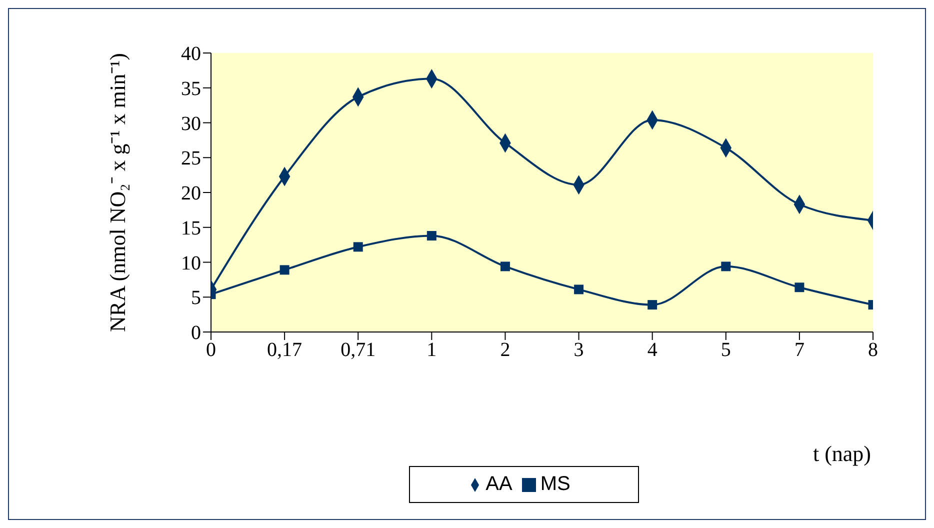 The width and height of the screenshot is (934, 528). I want to click on legend-label: MS, so click(555, 484).